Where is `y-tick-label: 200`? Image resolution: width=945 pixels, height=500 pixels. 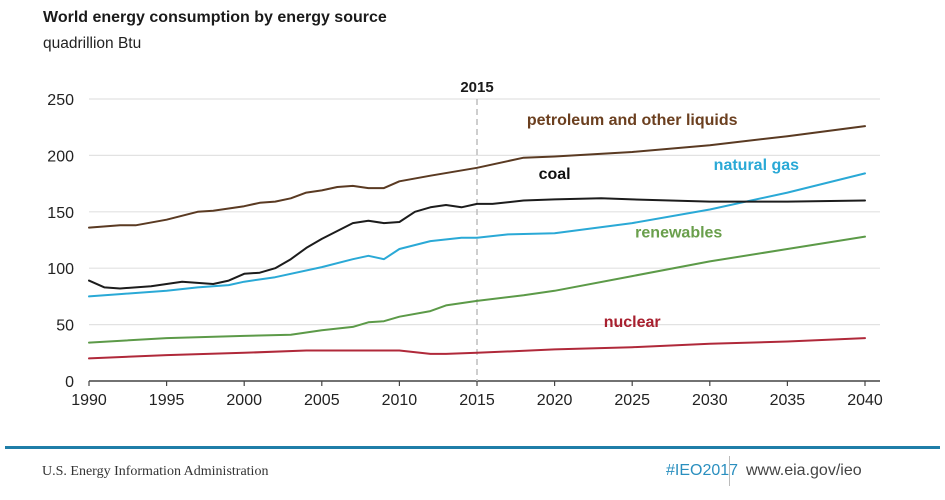 y-tick-label: 200 is located at coordinates (60, 156).